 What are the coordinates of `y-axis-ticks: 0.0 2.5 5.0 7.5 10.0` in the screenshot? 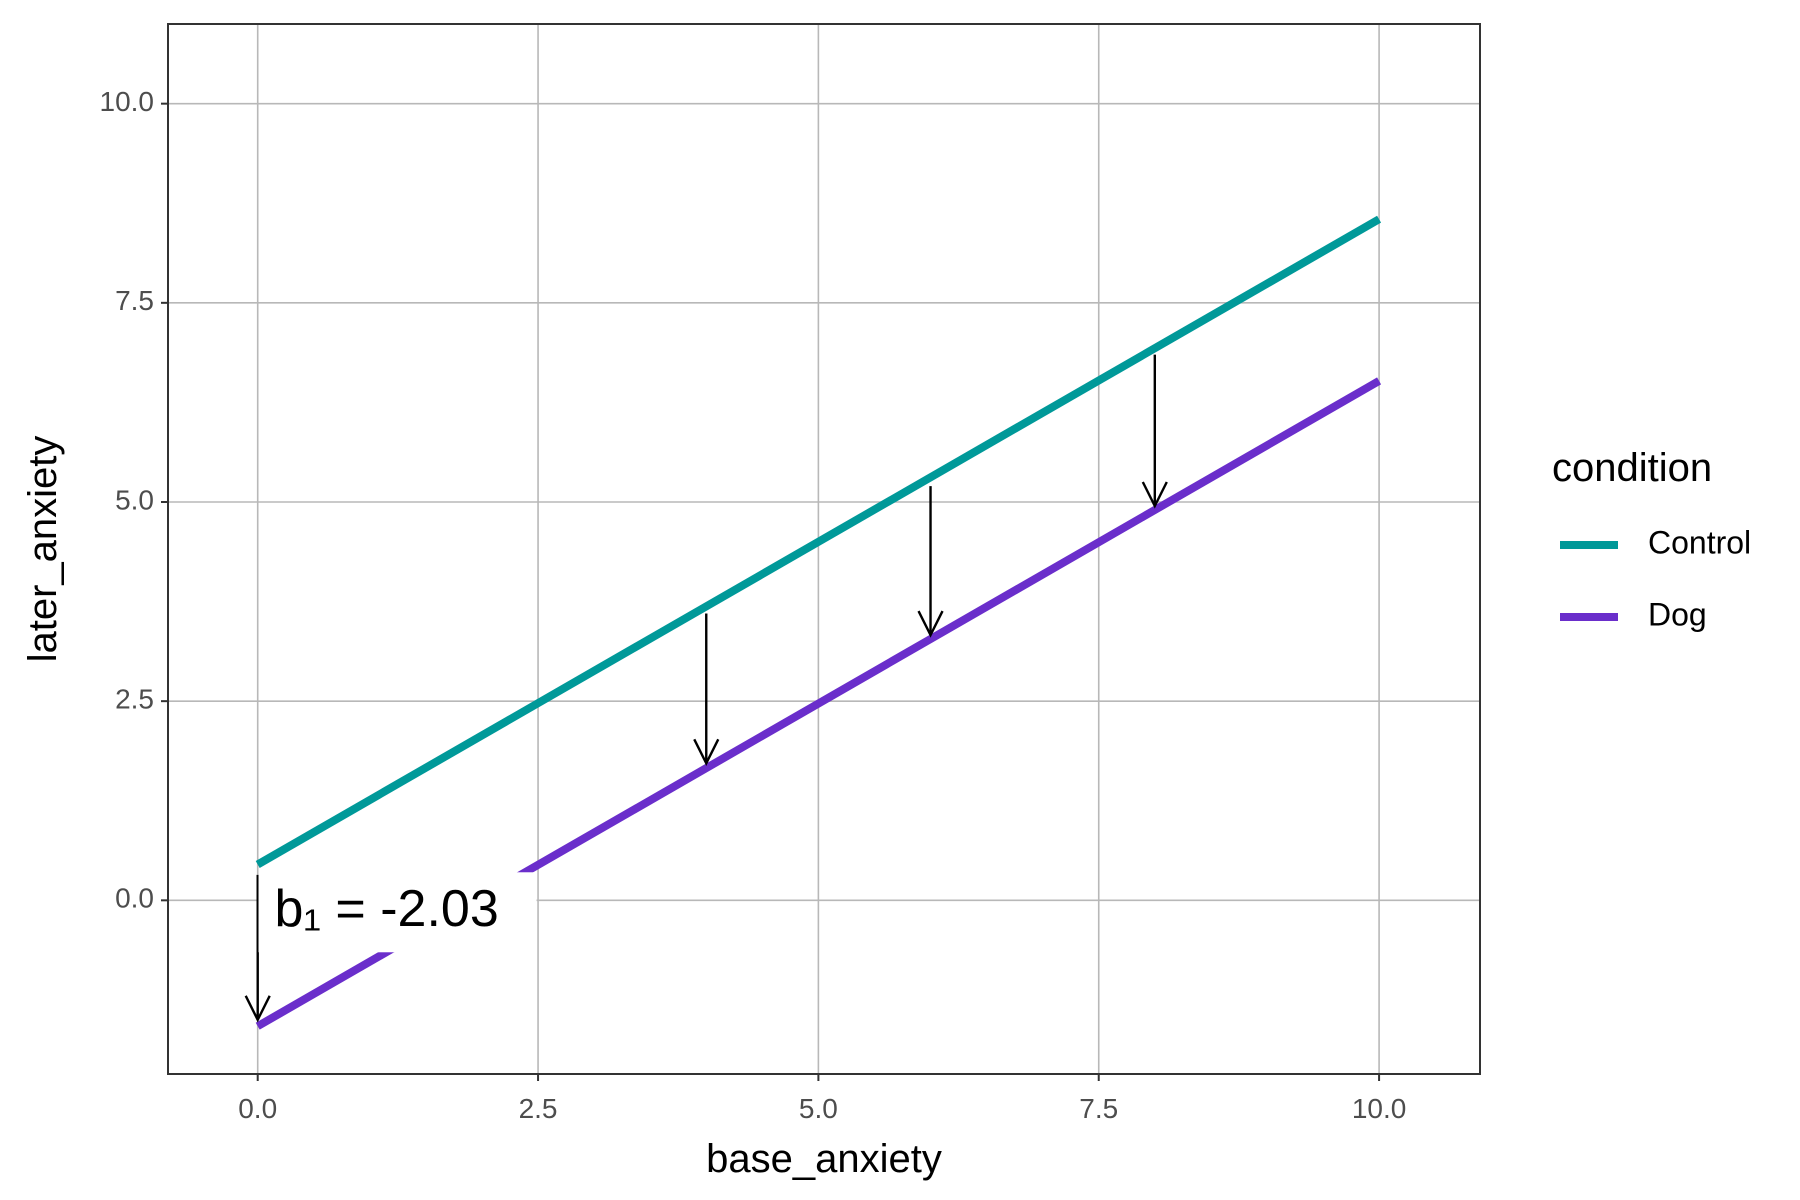 It's located at (134, 500).